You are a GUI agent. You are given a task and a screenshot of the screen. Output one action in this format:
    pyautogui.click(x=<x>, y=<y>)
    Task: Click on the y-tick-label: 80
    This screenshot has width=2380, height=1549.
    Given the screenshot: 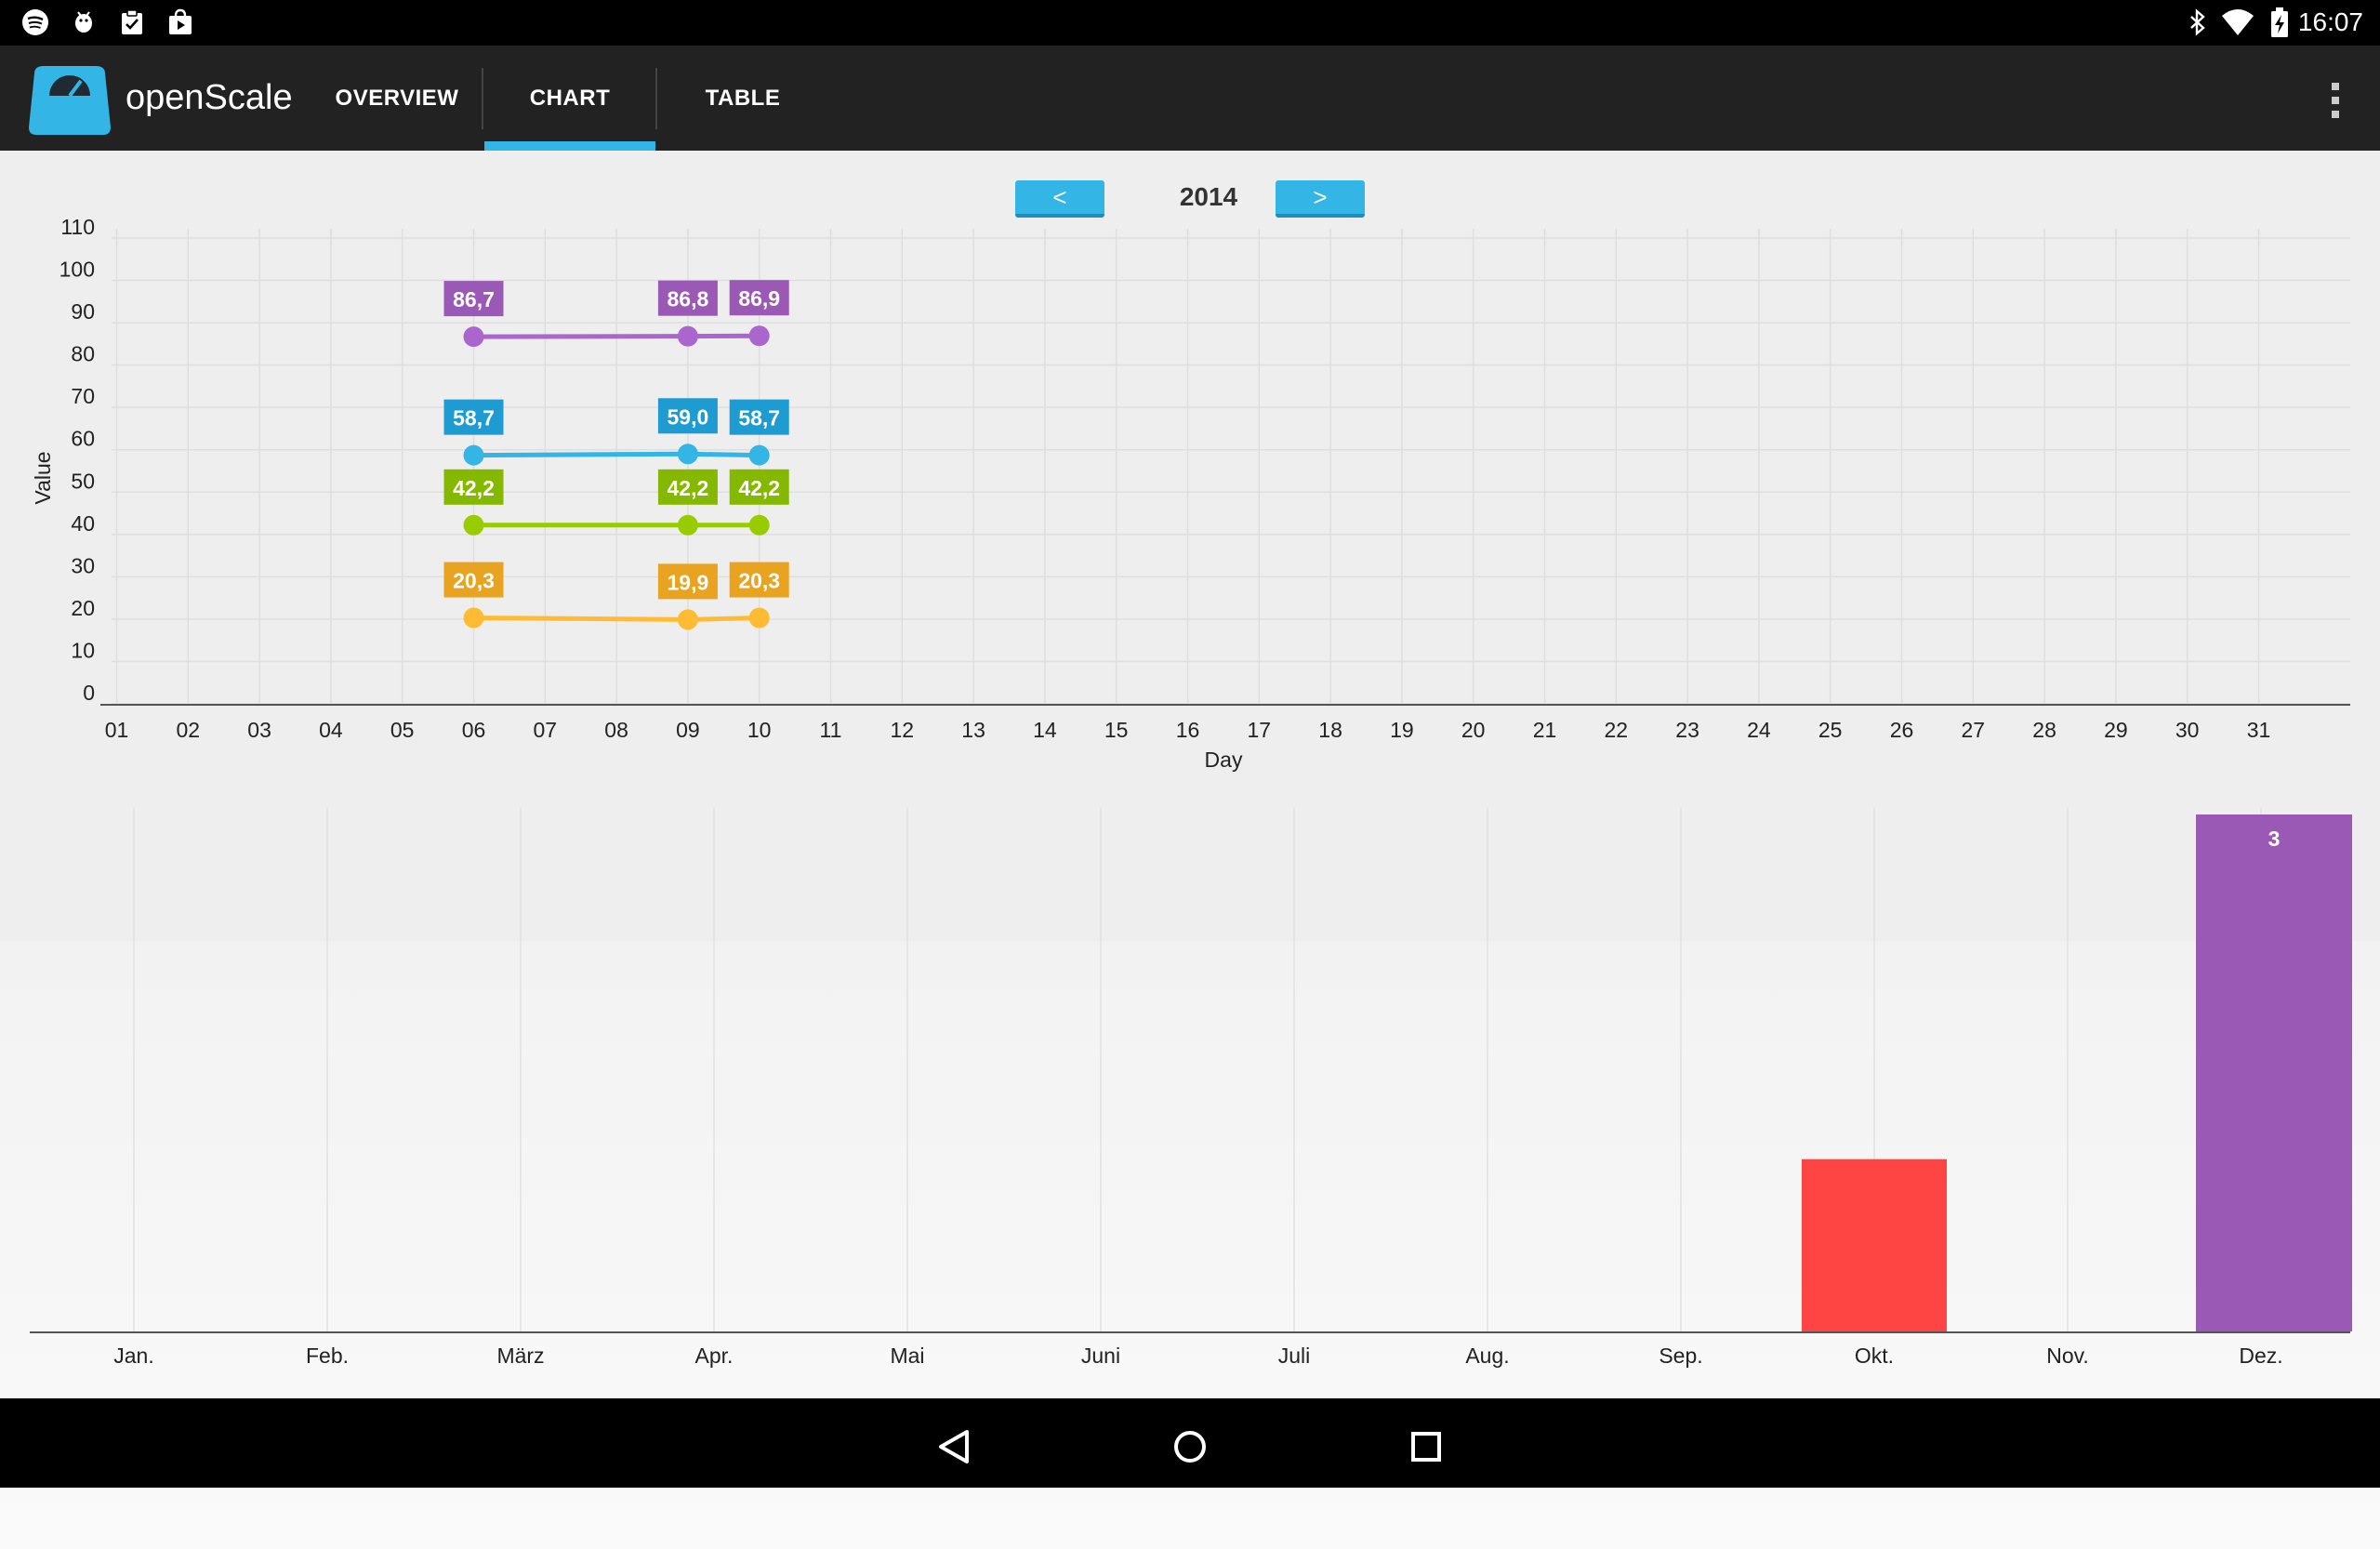 What is the action you would take?
    pyautogui.click(x=83, y=354)
    